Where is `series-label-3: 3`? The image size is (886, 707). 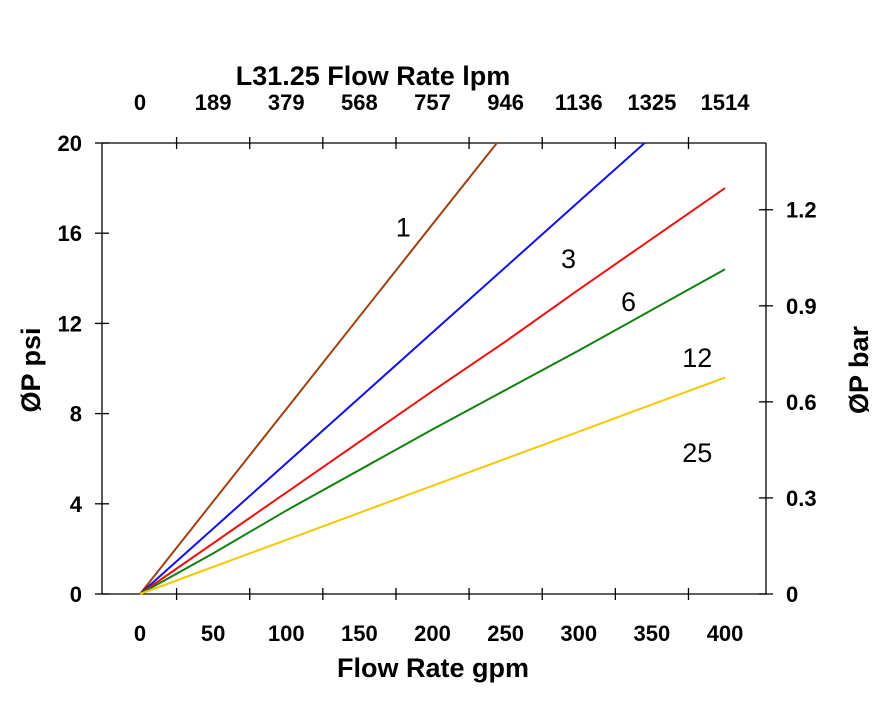
series-label-3: 3 is located at coordinates (568, 259).